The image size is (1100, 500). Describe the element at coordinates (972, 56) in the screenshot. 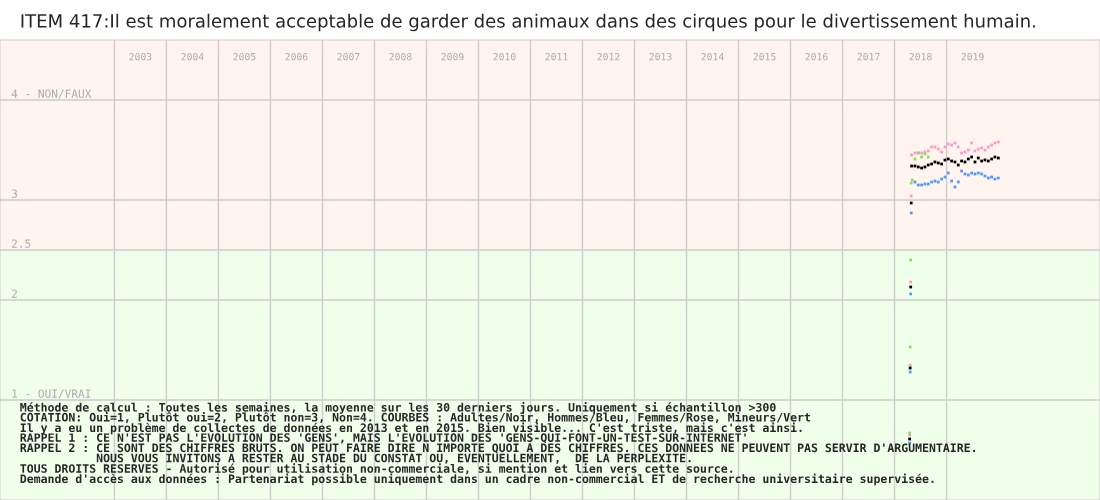

I see `x-tick-label: 2019` at that location.